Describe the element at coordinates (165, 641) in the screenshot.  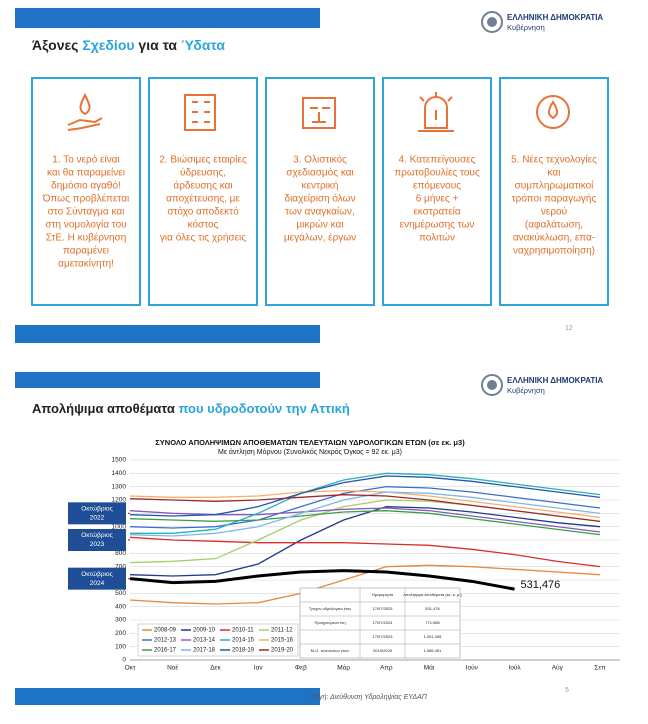
I see `legend-label: 2012-13` at that location.